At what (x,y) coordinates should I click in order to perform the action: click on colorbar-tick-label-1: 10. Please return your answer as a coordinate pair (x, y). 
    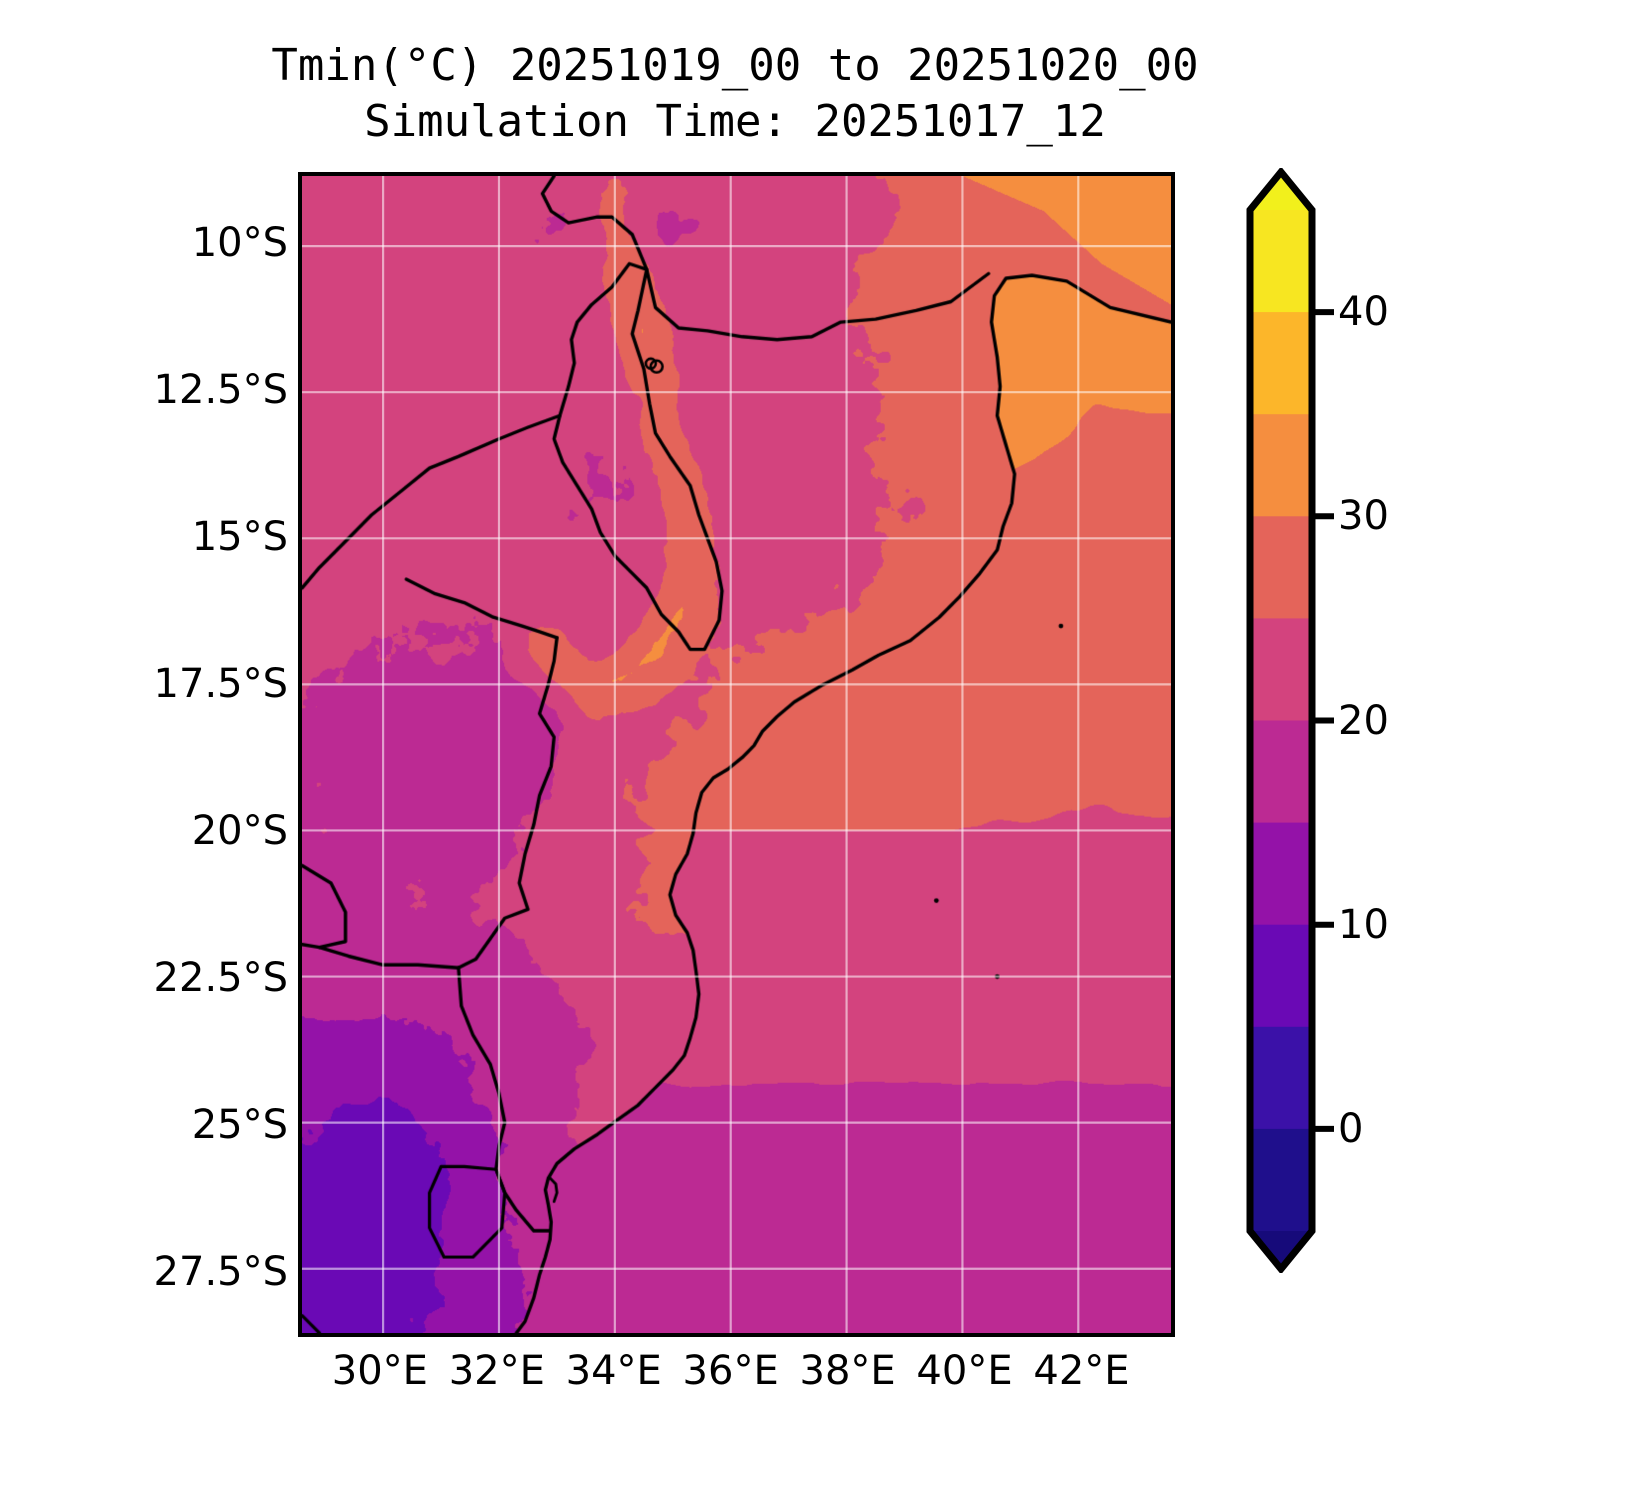
    Looking at the image, I should click on (1363, 924).